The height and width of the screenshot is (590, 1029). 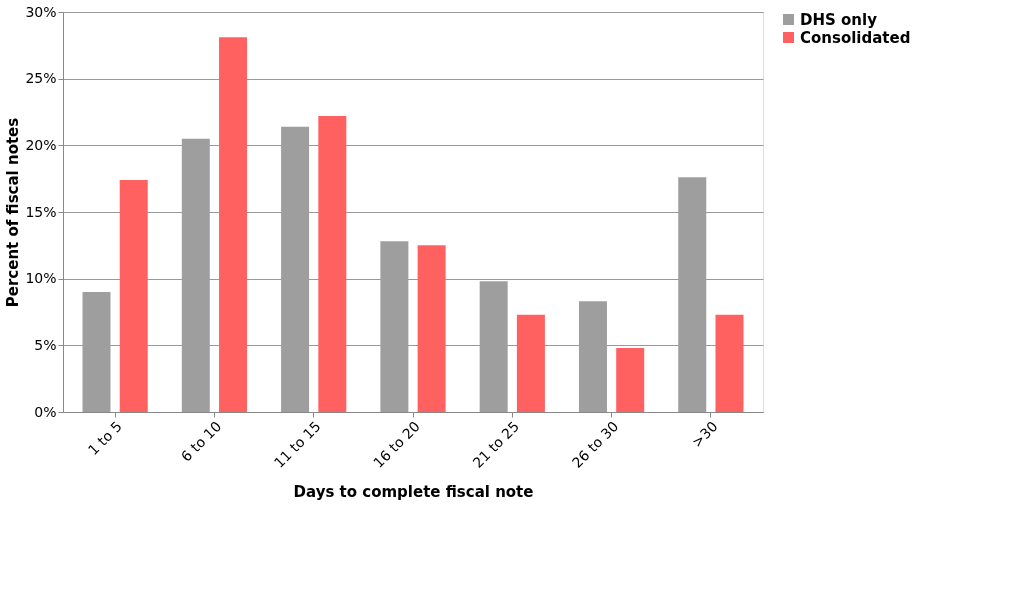 I want to click on x-tick-label: 21 to 25, so click(x=496, y=444).